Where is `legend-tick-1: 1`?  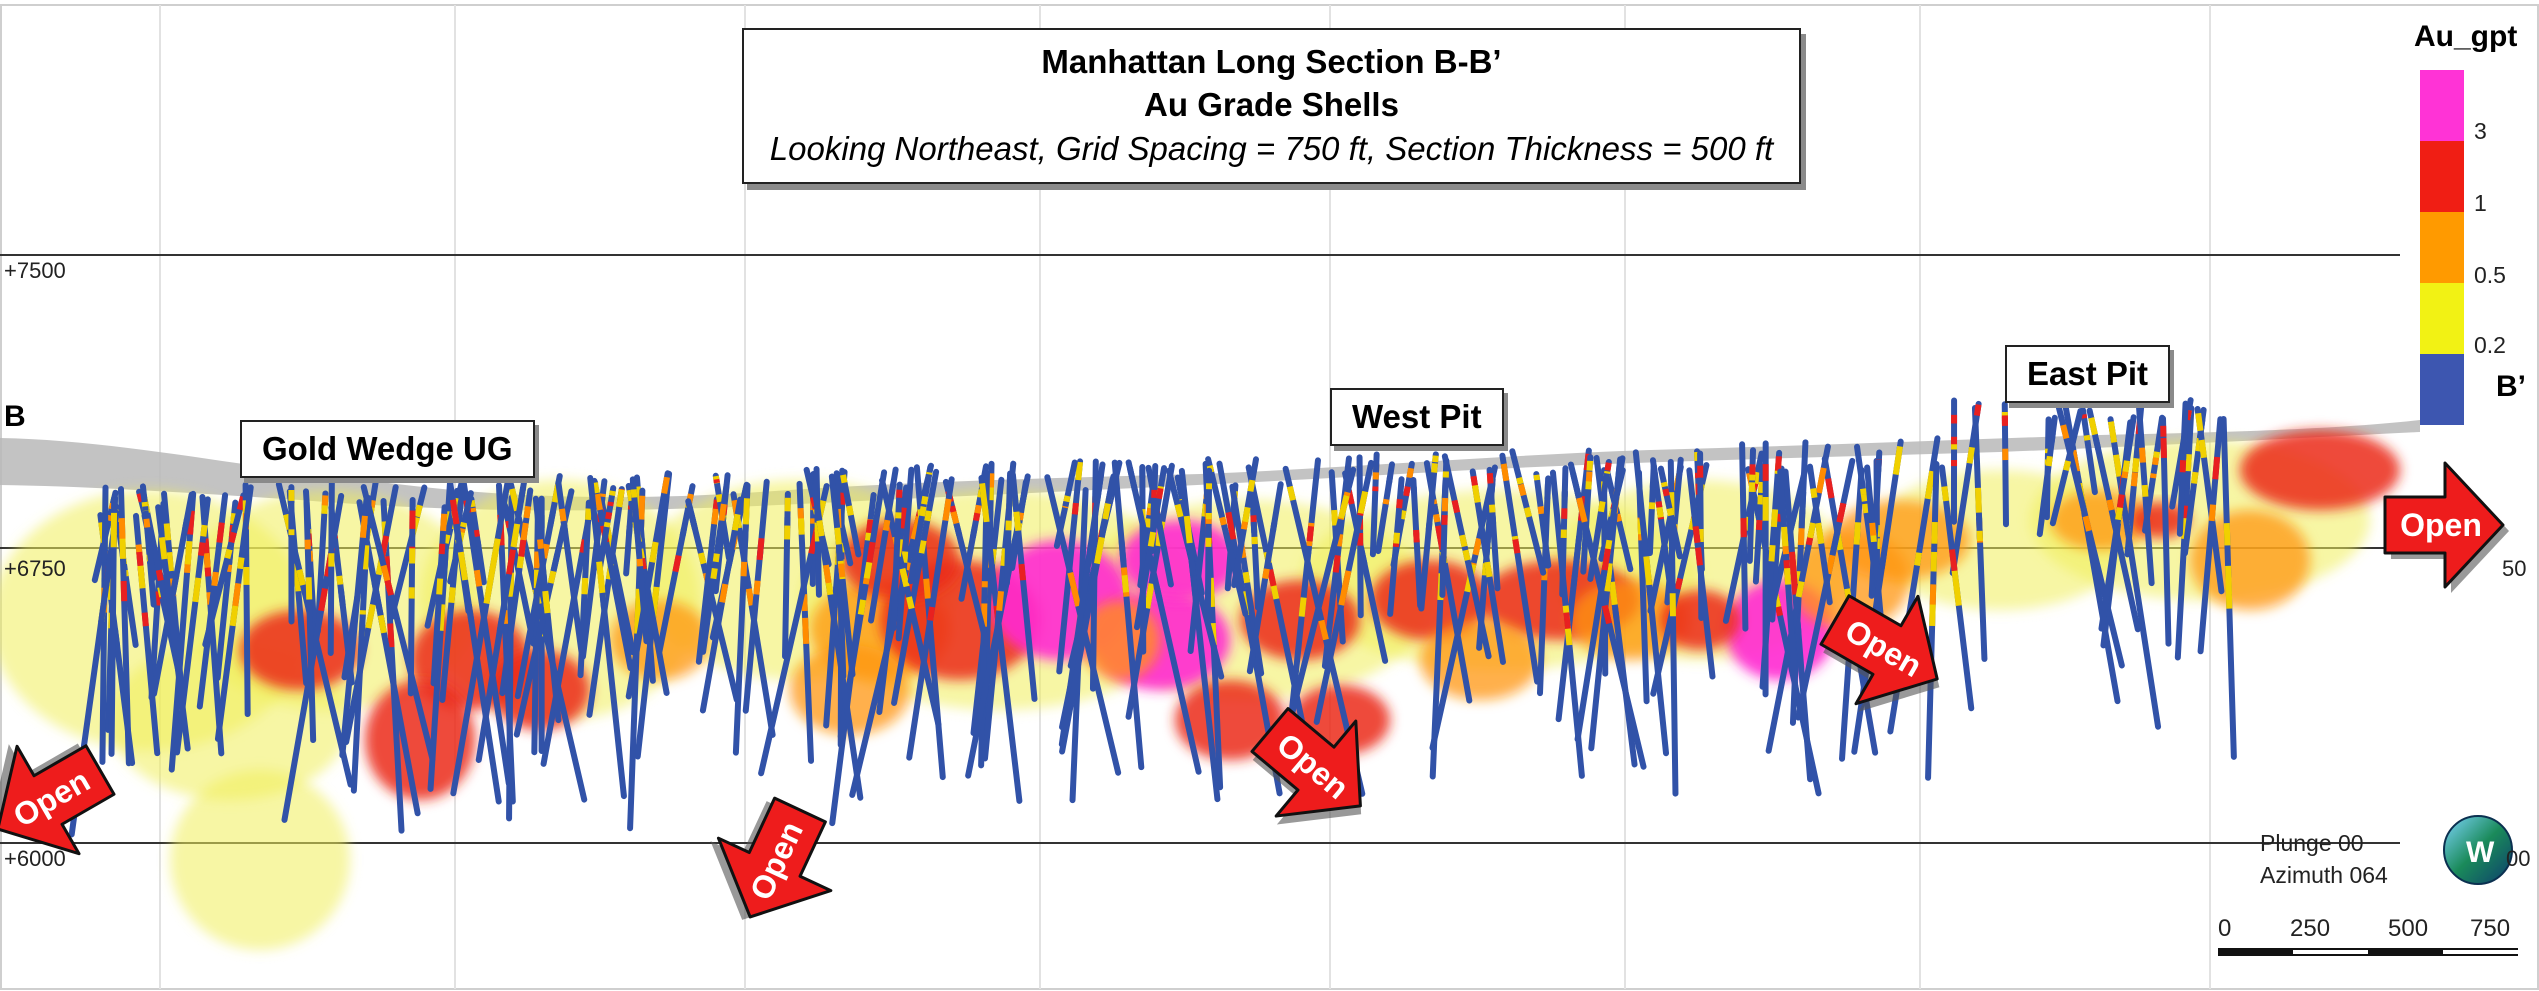 legend-tick-1: 1 is located at coordinates (2480, 203).